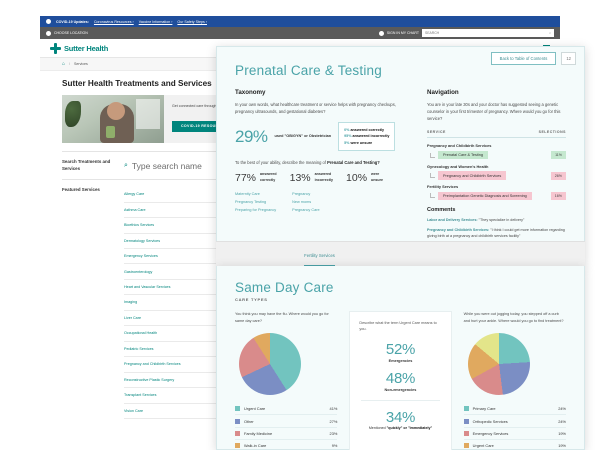 The width and height of the screenshot is (600, 450). Describe the element at coordinates (166, 165) in the screenshot. I see `search-placeholder: Type search name` at that location.